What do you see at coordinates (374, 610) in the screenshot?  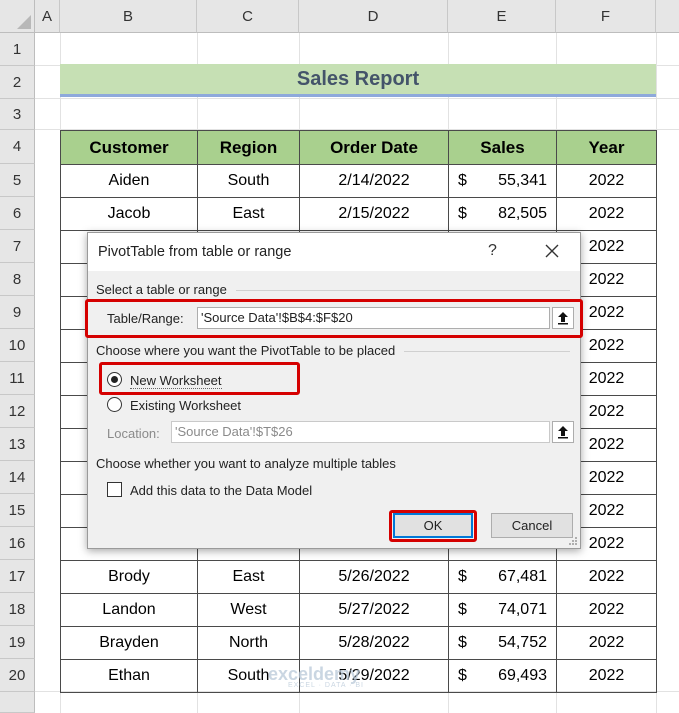 I see `cell-order-date: 5/27/2022` at bounding box center [374, 610].